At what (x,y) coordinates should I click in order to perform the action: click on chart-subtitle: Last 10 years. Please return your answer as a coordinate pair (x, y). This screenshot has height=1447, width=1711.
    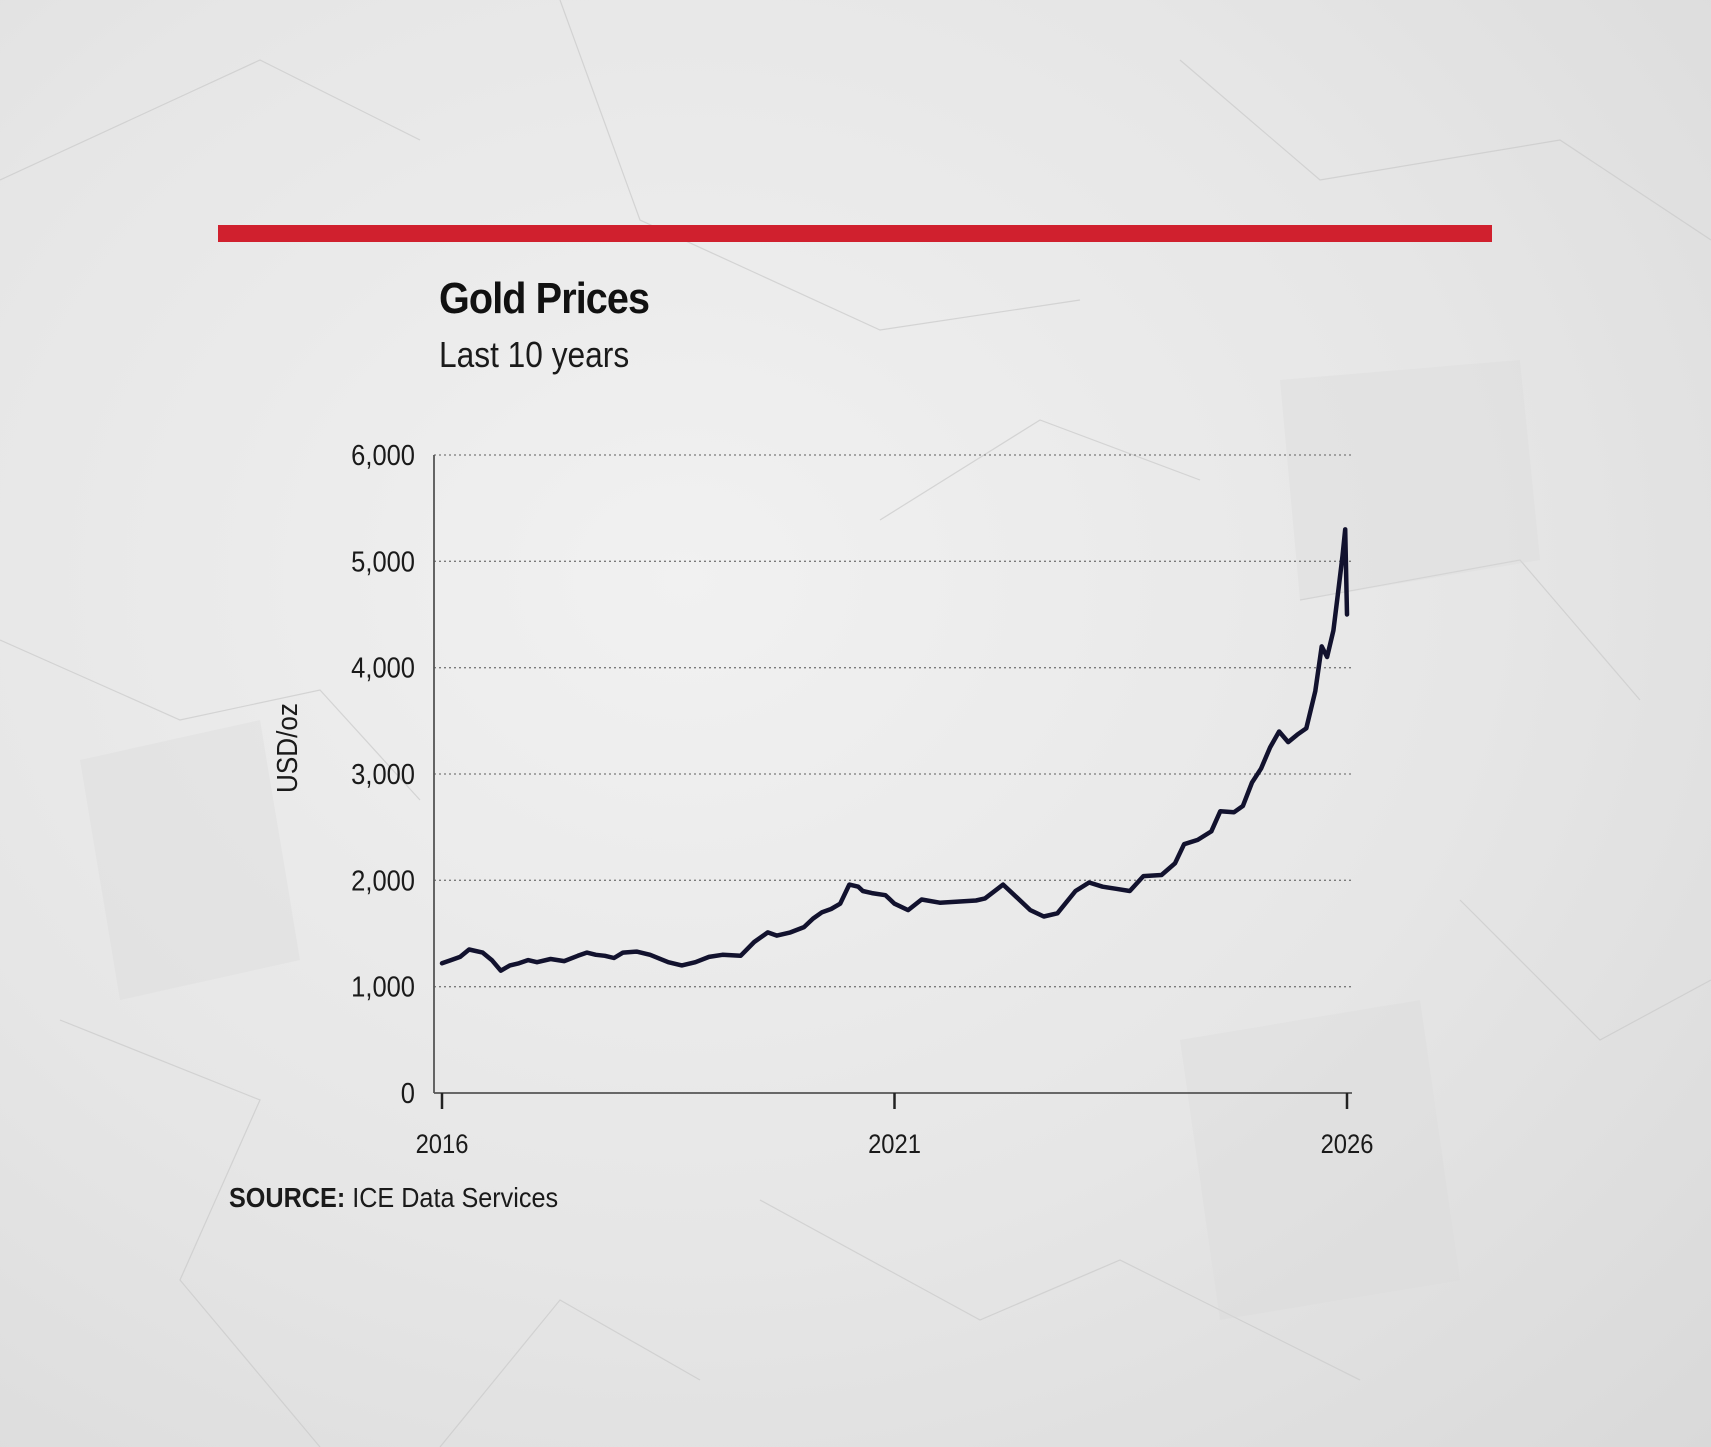
    Looking at the image, I should click on (534, 354).